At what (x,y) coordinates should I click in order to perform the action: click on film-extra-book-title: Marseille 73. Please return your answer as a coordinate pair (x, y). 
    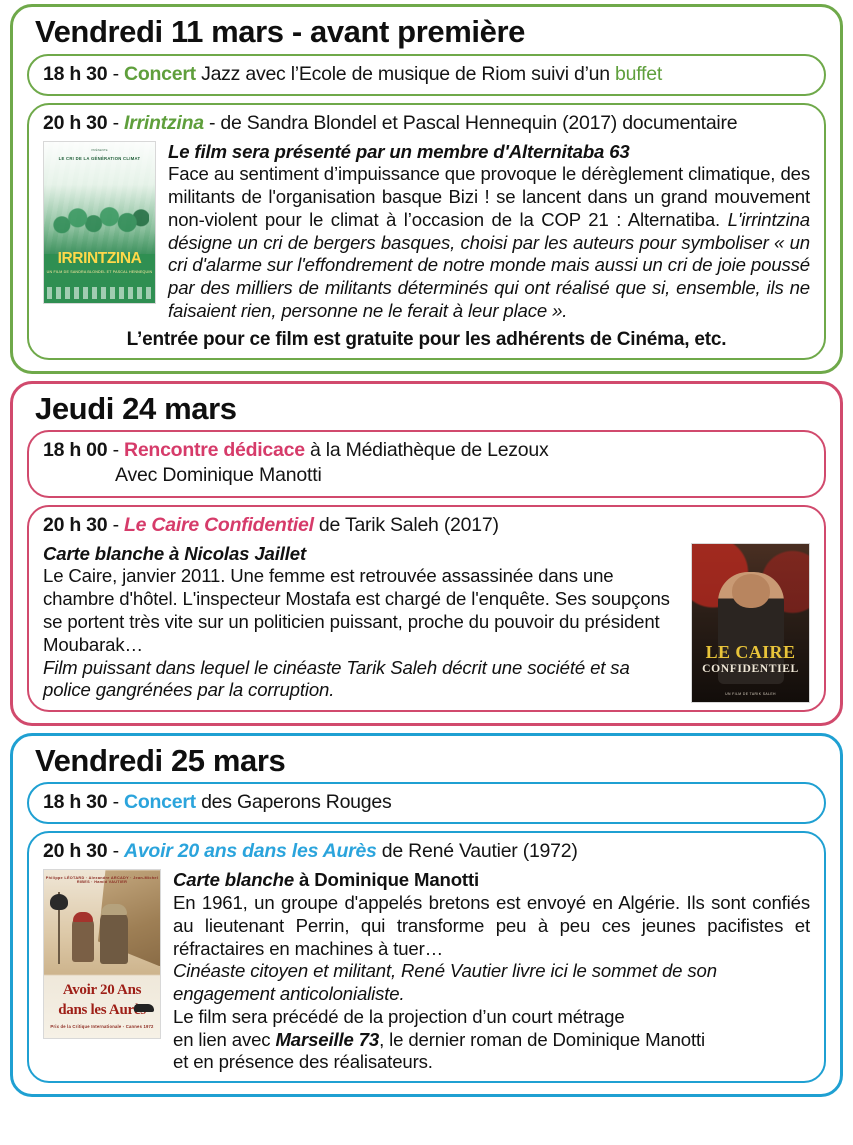
    Looking at the image, I should click on (327, 1039).